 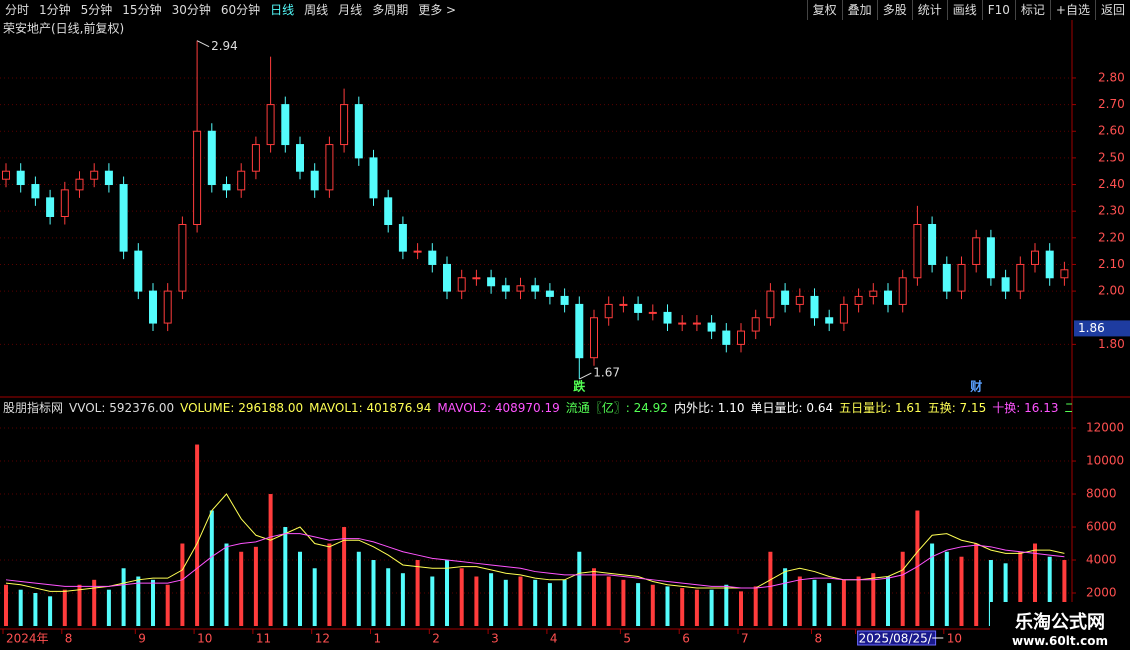 I want to click on tool-button: 画线, so click(x=964, y=10).